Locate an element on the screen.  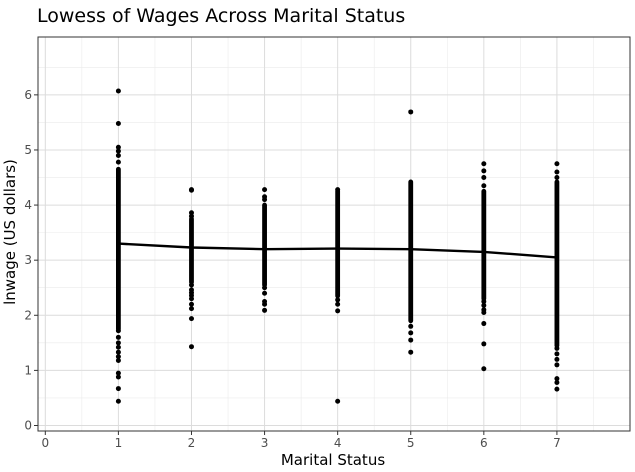
x-tick-label: 0 is located at coordinates (45, 443).